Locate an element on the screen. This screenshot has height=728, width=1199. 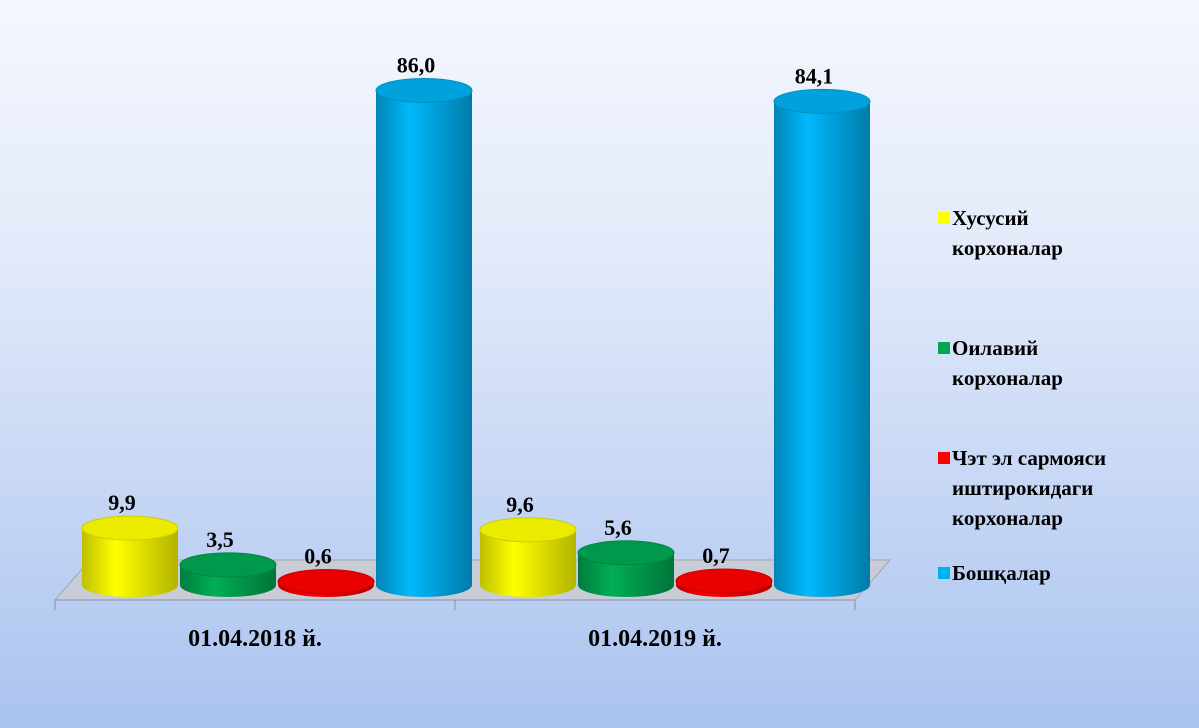
legend-item: Чэт эл сармояси иштирокидаги корхоналар is located at coordinates (1065, 488).